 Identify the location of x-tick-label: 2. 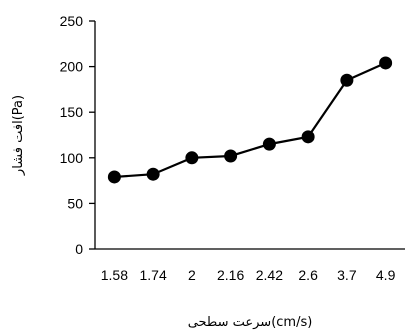
(192, 275).